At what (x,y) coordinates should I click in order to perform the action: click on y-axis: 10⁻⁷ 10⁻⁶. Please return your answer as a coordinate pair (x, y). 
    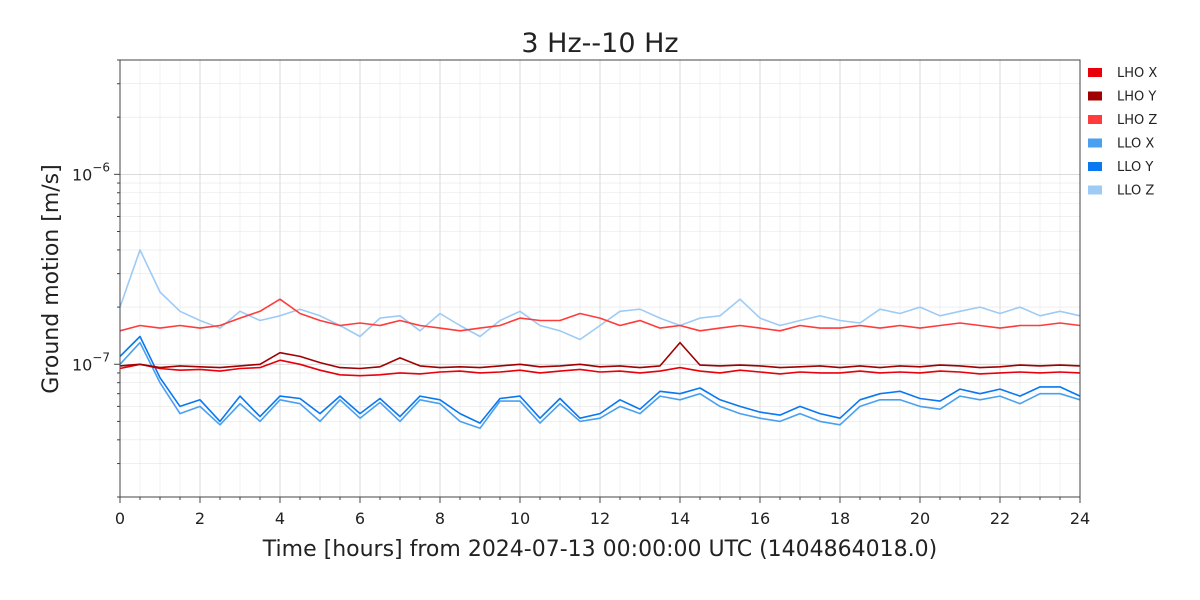
    Looking at the image, I should click on (96, 278).